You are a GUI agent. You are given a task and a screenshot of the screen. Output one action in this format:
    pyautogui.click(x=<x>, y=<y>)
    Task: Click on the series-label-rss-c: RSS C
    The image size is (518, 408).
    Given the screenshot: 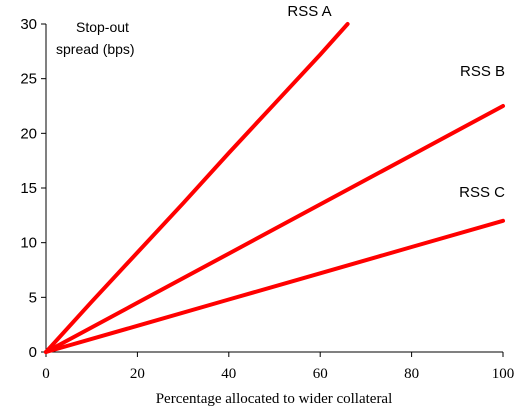 What is the action you would take?
    pyautogui.click(x=482, y=192)
    